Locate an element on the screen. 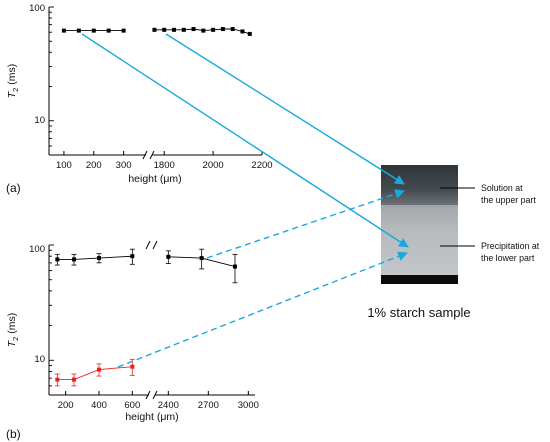  chart-b-y-tick-100: 100 is located at coordinates (37, 249).